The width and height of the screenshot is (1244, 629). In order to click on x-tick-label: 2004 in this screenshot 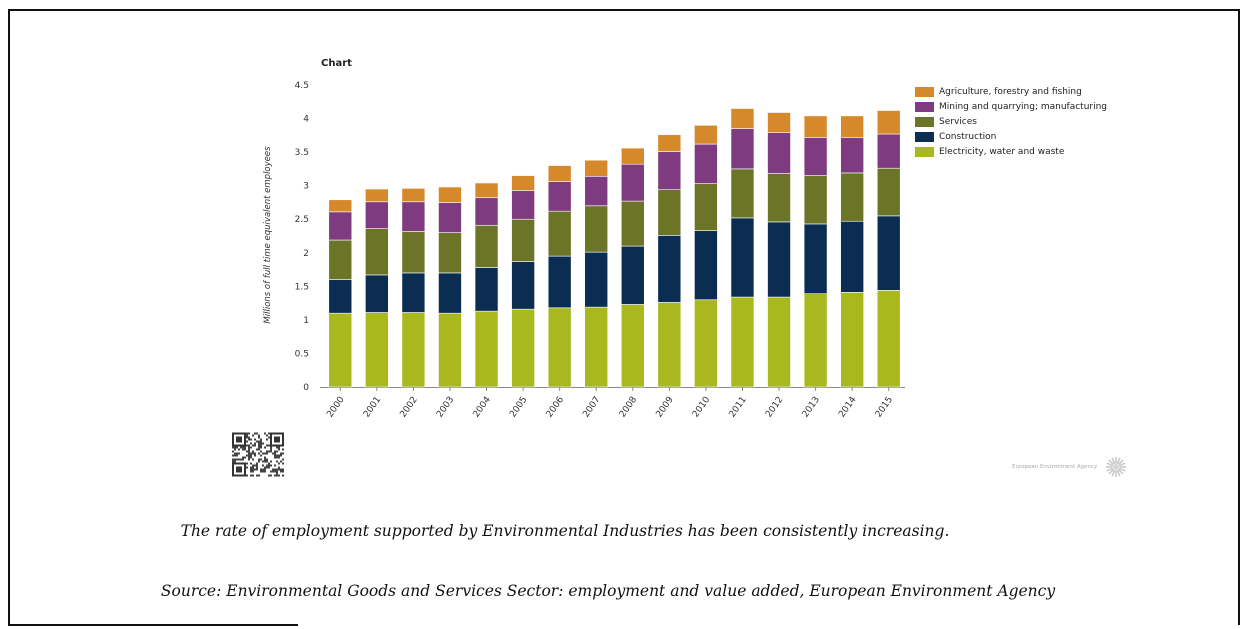, I will do `click(482, 407)`.